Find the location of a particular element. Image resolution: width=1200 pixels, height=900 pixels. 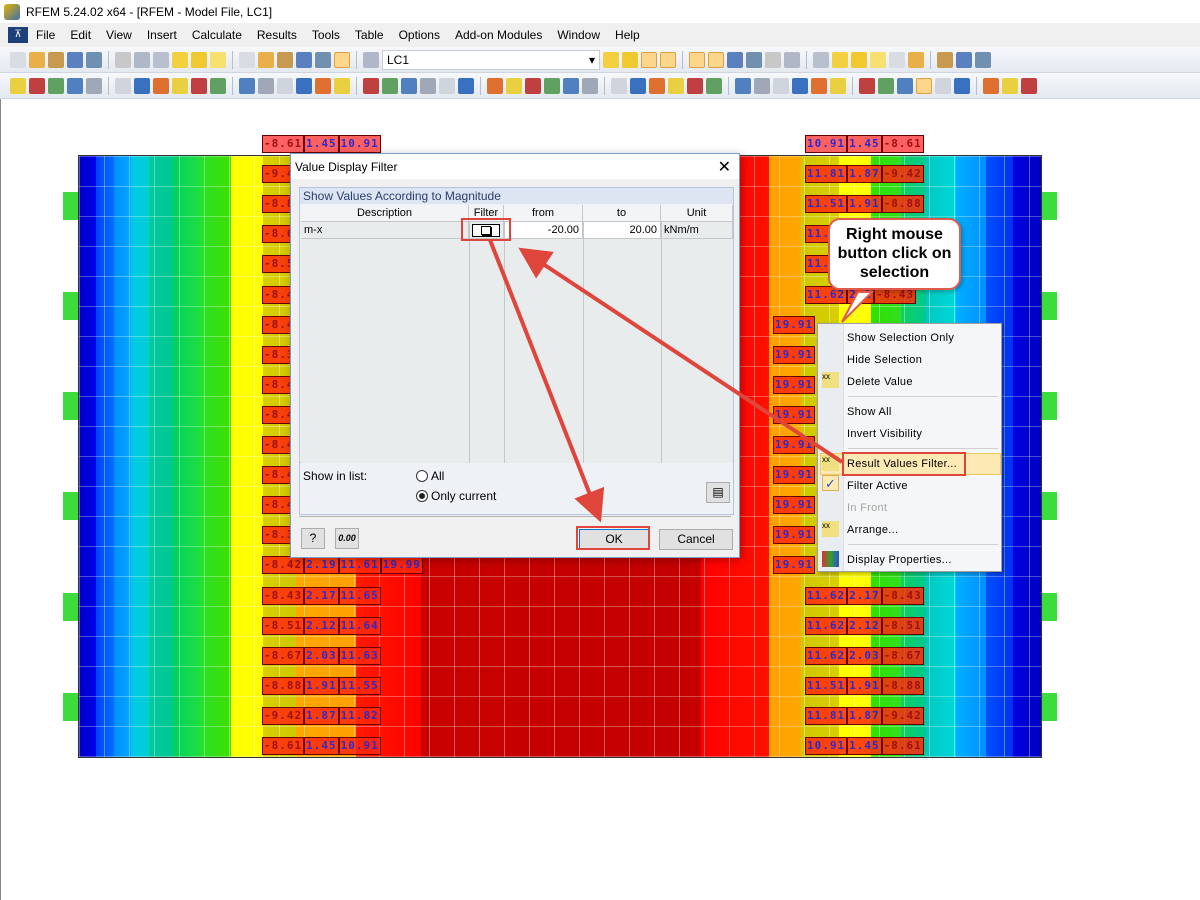

result-value-label: -9.42 is located at coordinates (902, 174).